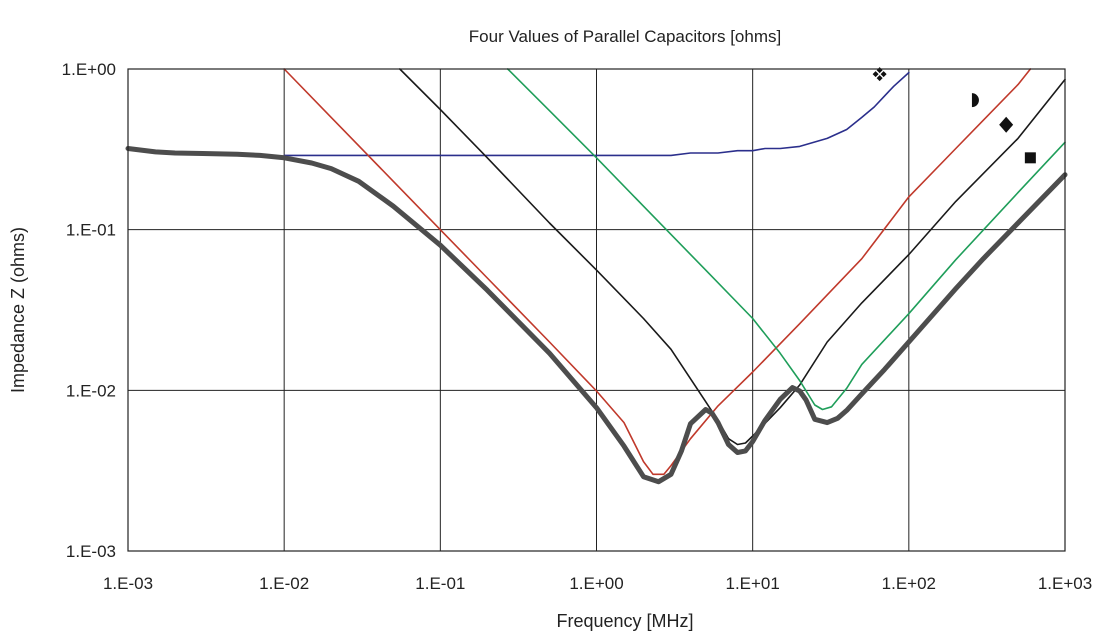 This screenshot has height=636, width=1103. Describe the element at coordinates (440, 583) in the screenshot. I see `x-tick-label: 1.E-01` at that location.